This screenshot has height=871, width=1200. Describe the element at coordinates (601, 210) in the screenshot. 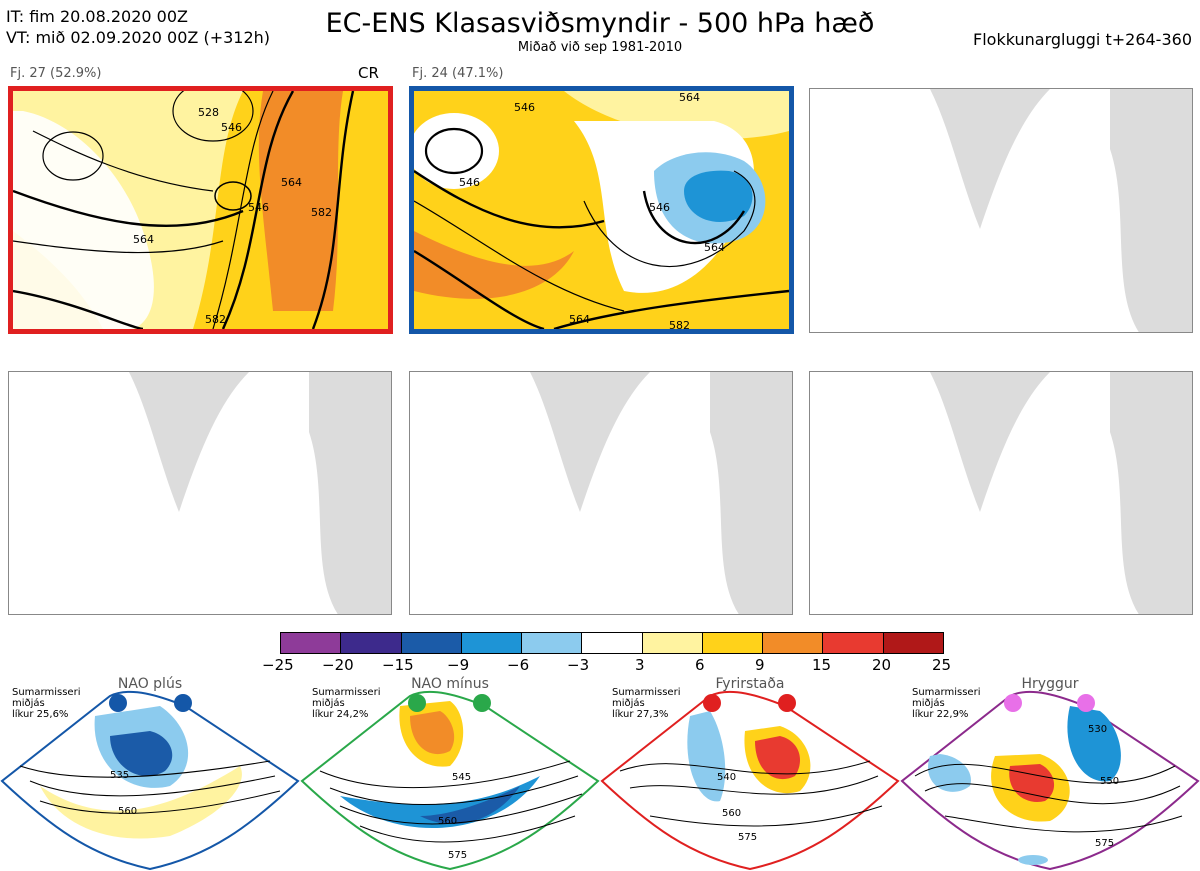

I see `cluster-2-map: 546 546 546 564 564 564 582` at that location.